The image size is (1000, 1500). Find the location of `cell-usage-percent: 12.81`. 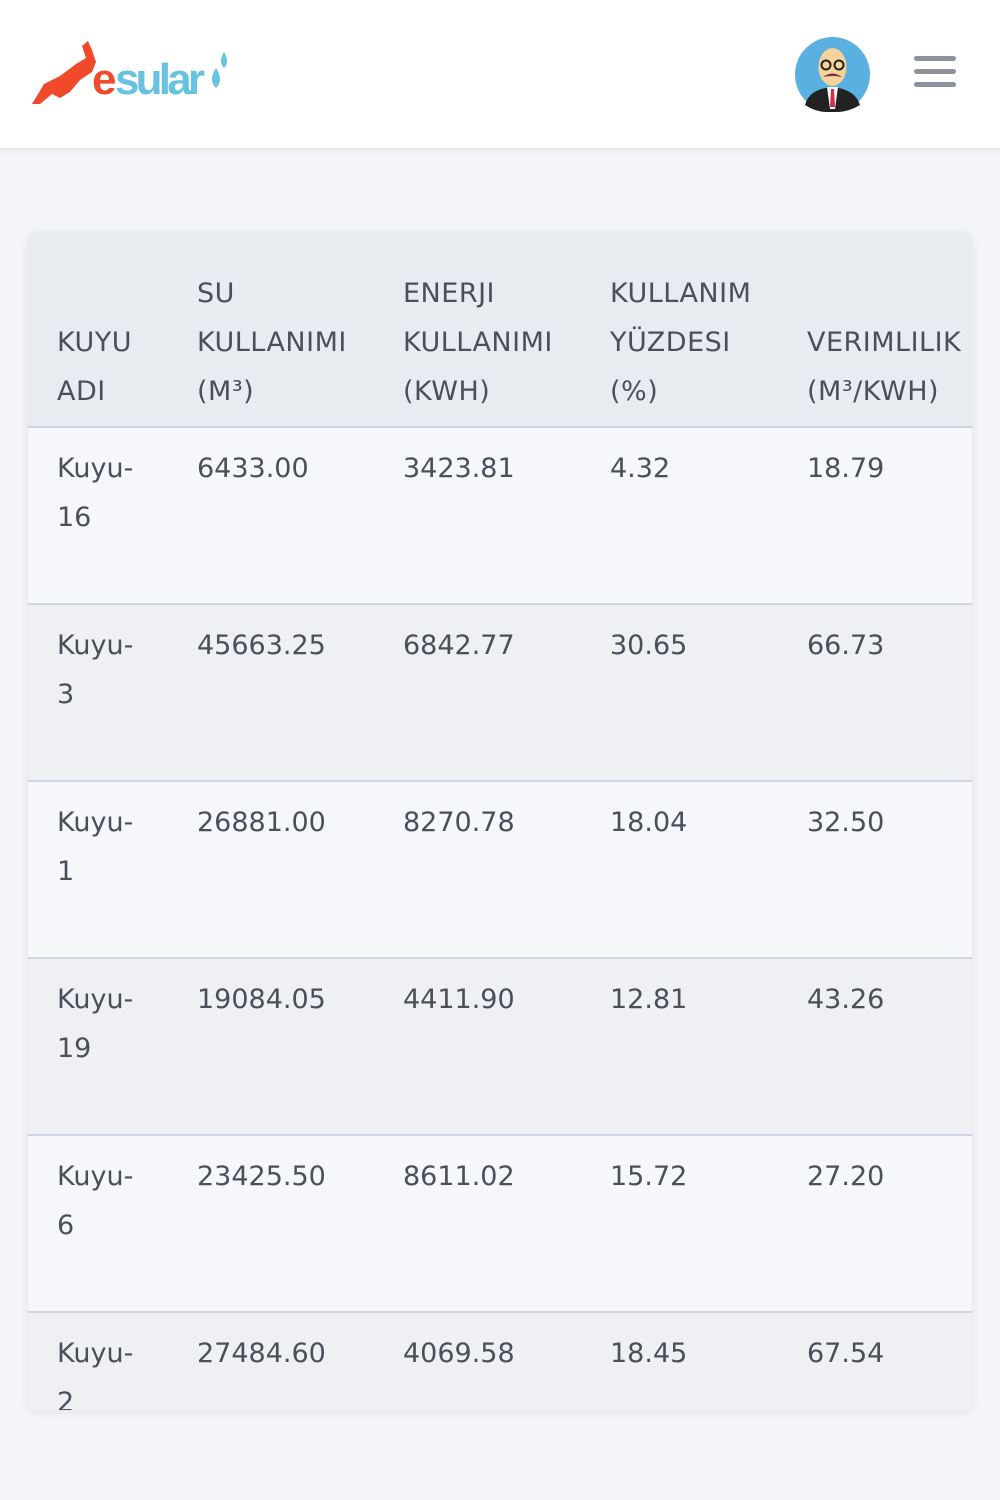

cell-usage-percent: 12.81 is located at coordinates (708, 1047).